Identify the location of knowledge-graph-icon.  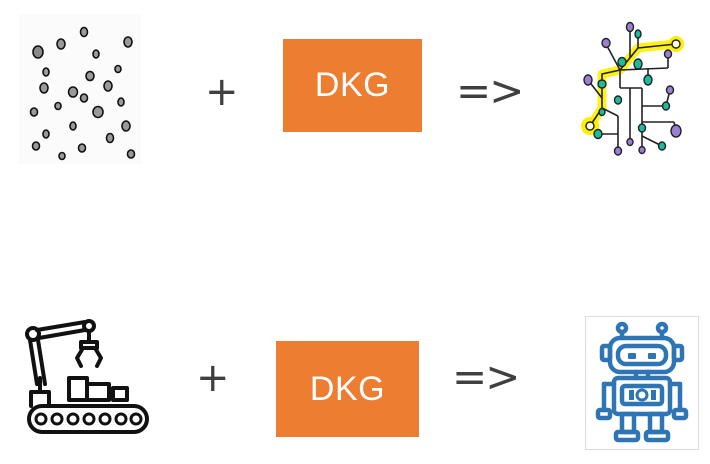
(632, 88).